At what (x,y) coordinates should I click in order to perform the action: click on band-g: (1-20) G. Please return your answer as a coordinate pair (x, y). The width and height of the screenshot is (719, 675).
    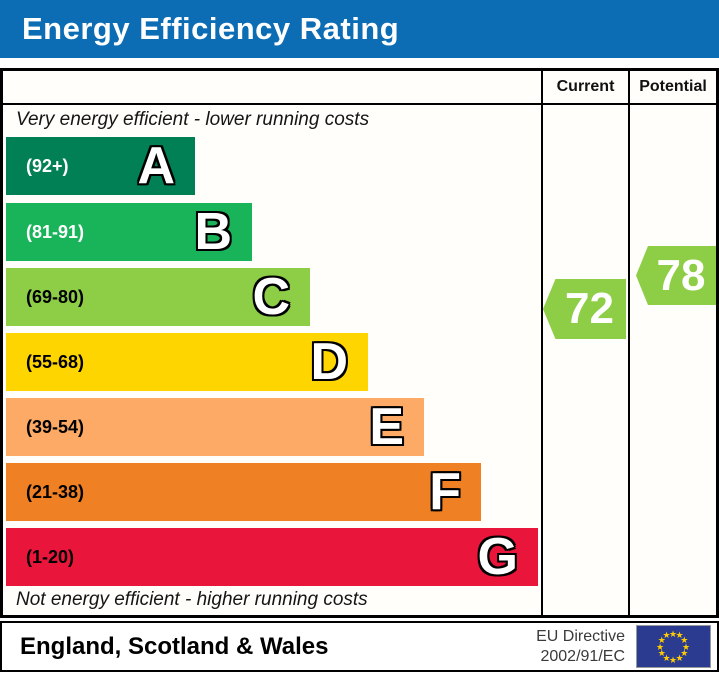
    Looking at the image, I should click on (272, 557).